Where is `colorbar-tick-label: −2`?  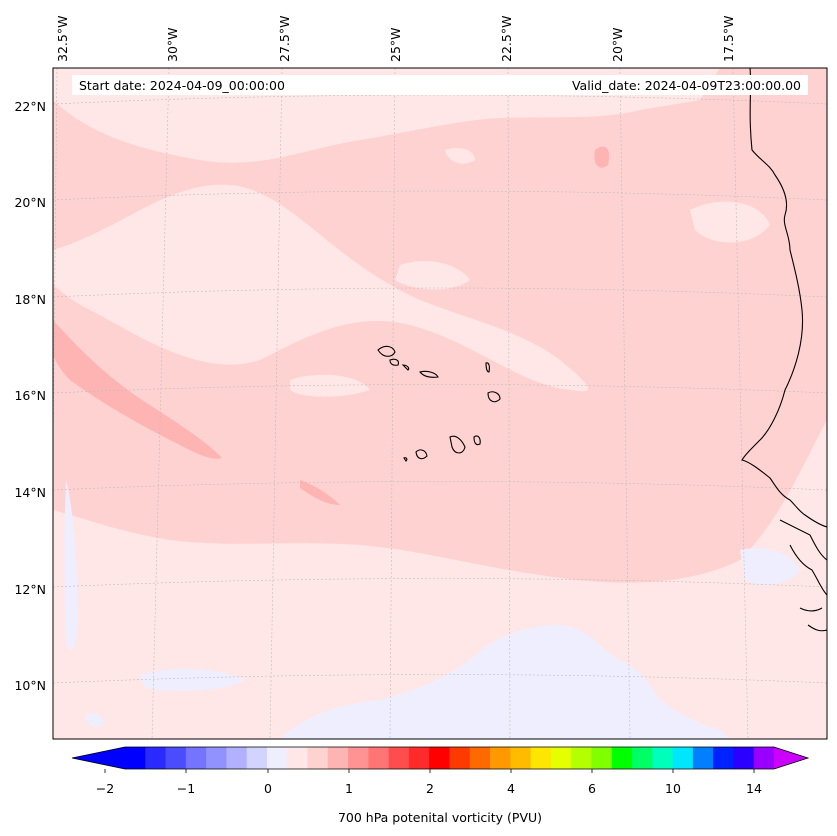 colorbar-tick-label: −2 is located at coordinates (105, 788).